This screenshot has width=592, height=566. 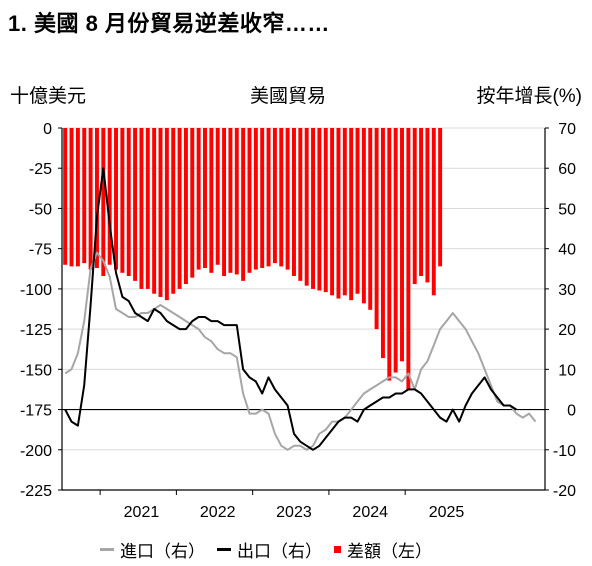 I want to click on legend-label-deficit: 差額（左）, so click(x=389, y=551).